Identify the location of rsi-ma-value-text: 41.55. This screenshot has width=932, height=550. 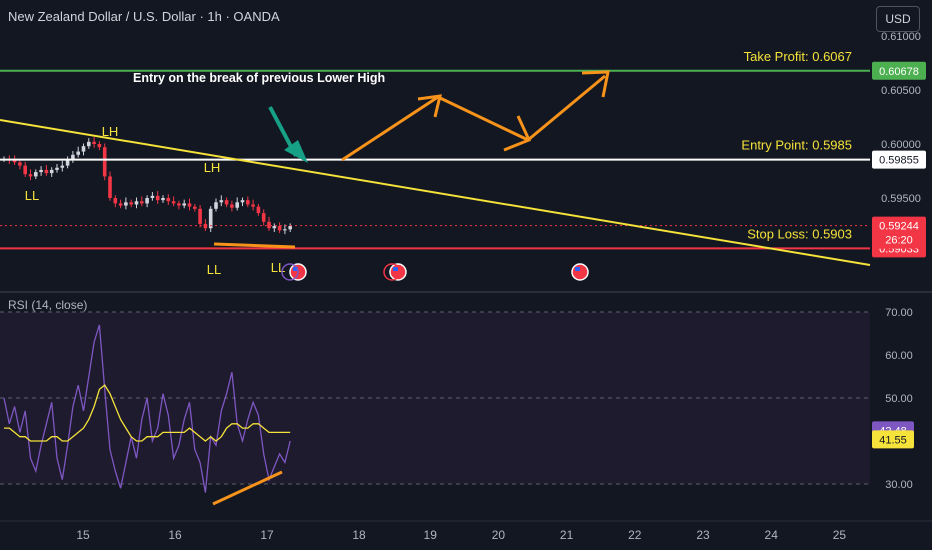
(893, 440).